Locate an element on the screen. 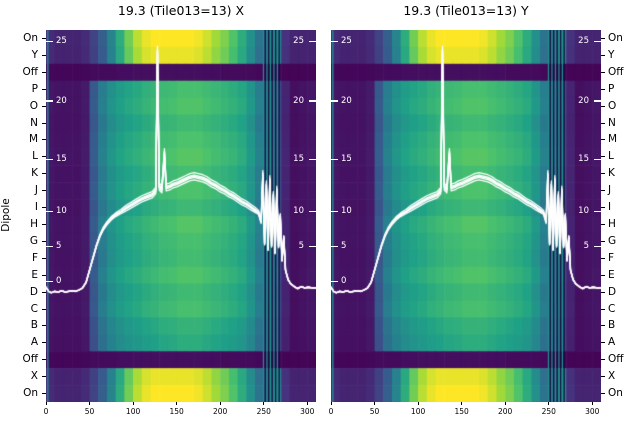  x-tick-label: 300 is located at coordinates (307, 411).